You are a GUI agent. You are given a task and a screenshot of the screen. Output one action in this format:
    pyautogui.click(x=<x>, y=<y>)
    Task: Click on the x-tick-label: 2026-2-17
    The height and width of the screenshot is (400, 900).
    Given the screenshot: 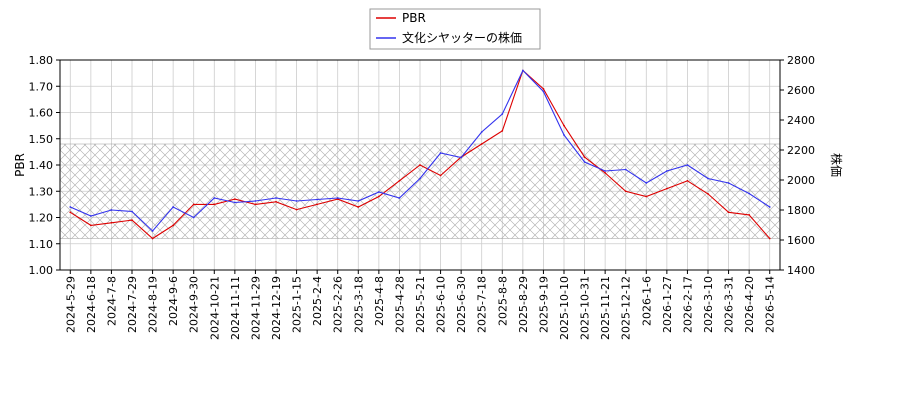 What is the action you would take?
    pyautogui.click(x=687, y=304)
    